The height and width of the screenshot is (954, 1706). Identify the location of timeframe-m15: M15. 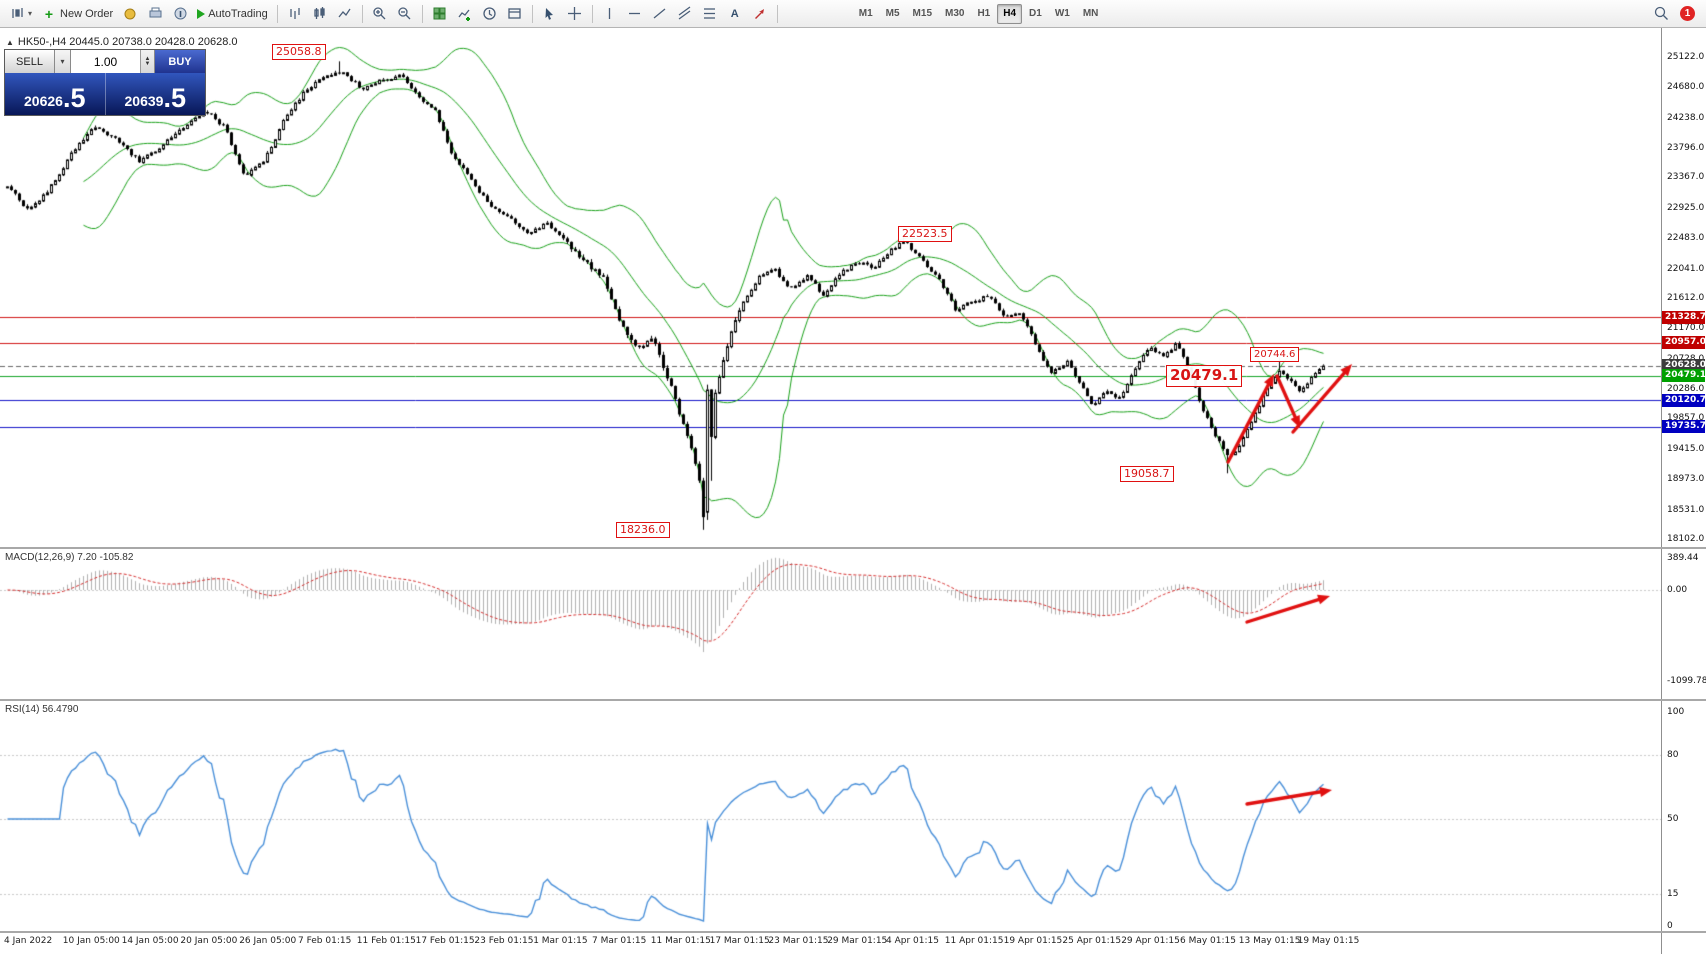
(922, 14).